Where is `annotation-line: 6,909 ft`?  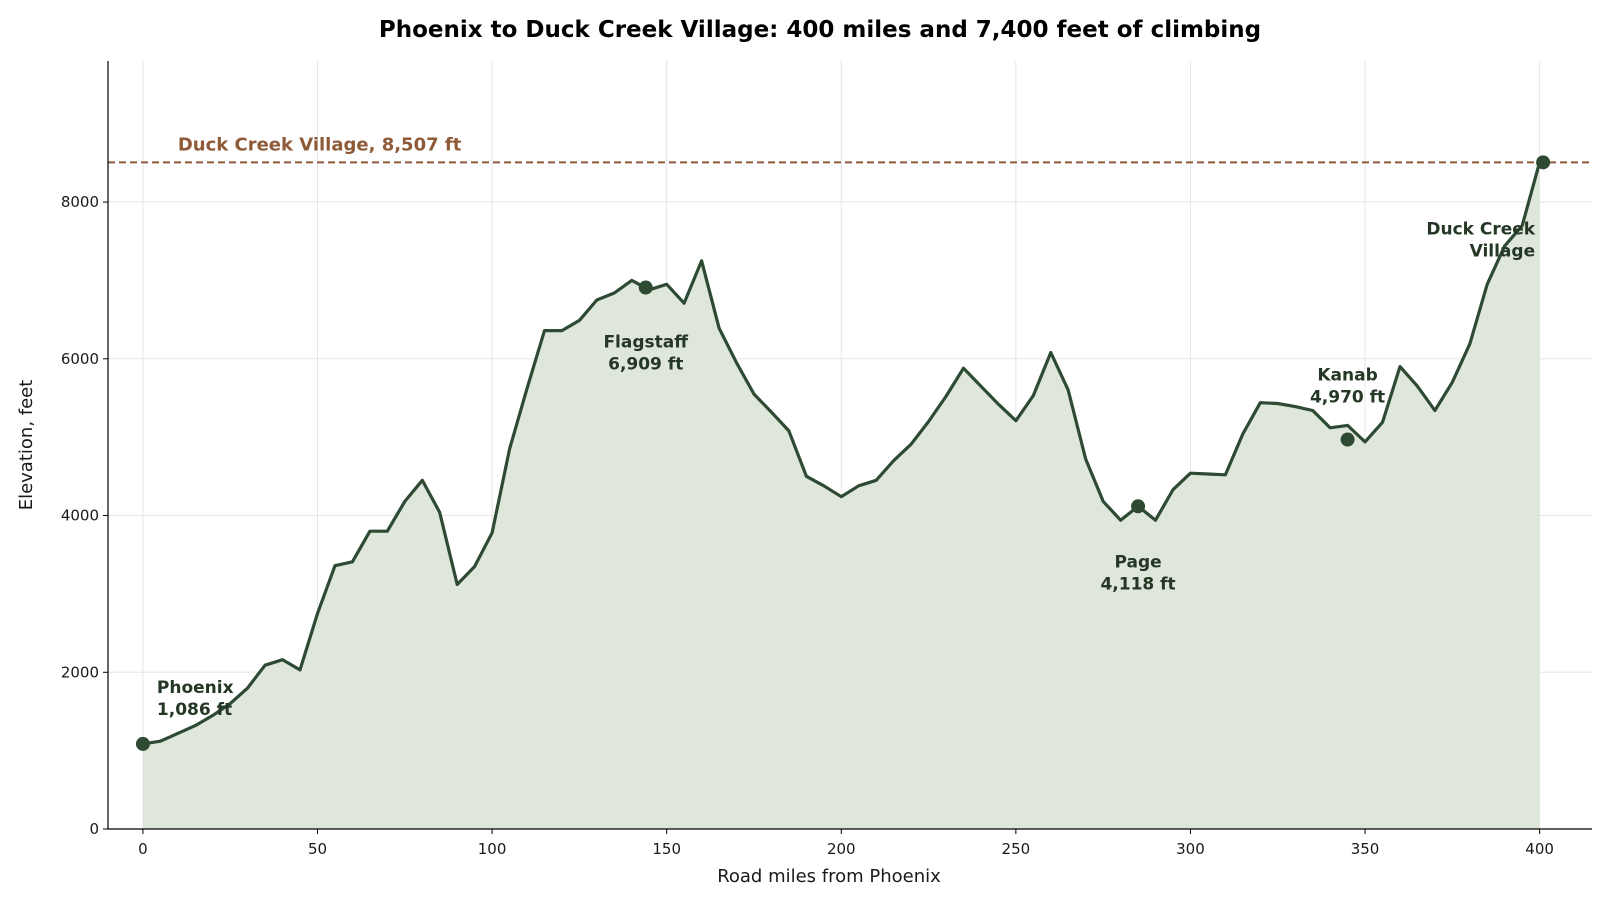 annotation-line: 6,909 ft is located at coordinates (645, 365).